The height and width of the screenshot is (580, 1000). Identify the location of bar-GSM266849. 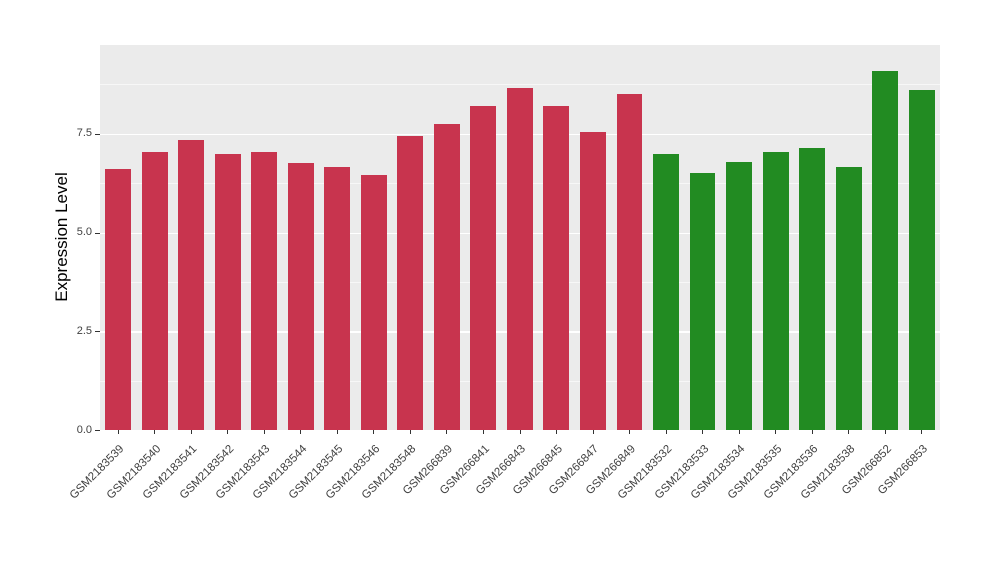
(629, 262).